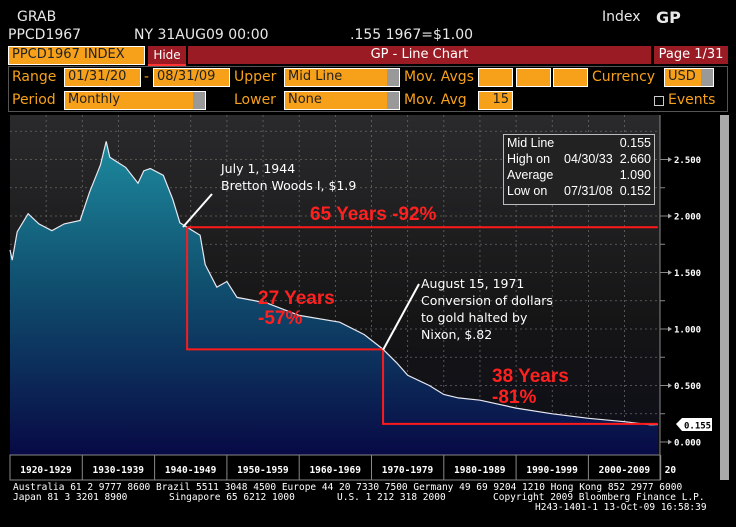 The height and width of the screenshot is (527, 736). I want to click on currency-select: USD, so click(689, 77).